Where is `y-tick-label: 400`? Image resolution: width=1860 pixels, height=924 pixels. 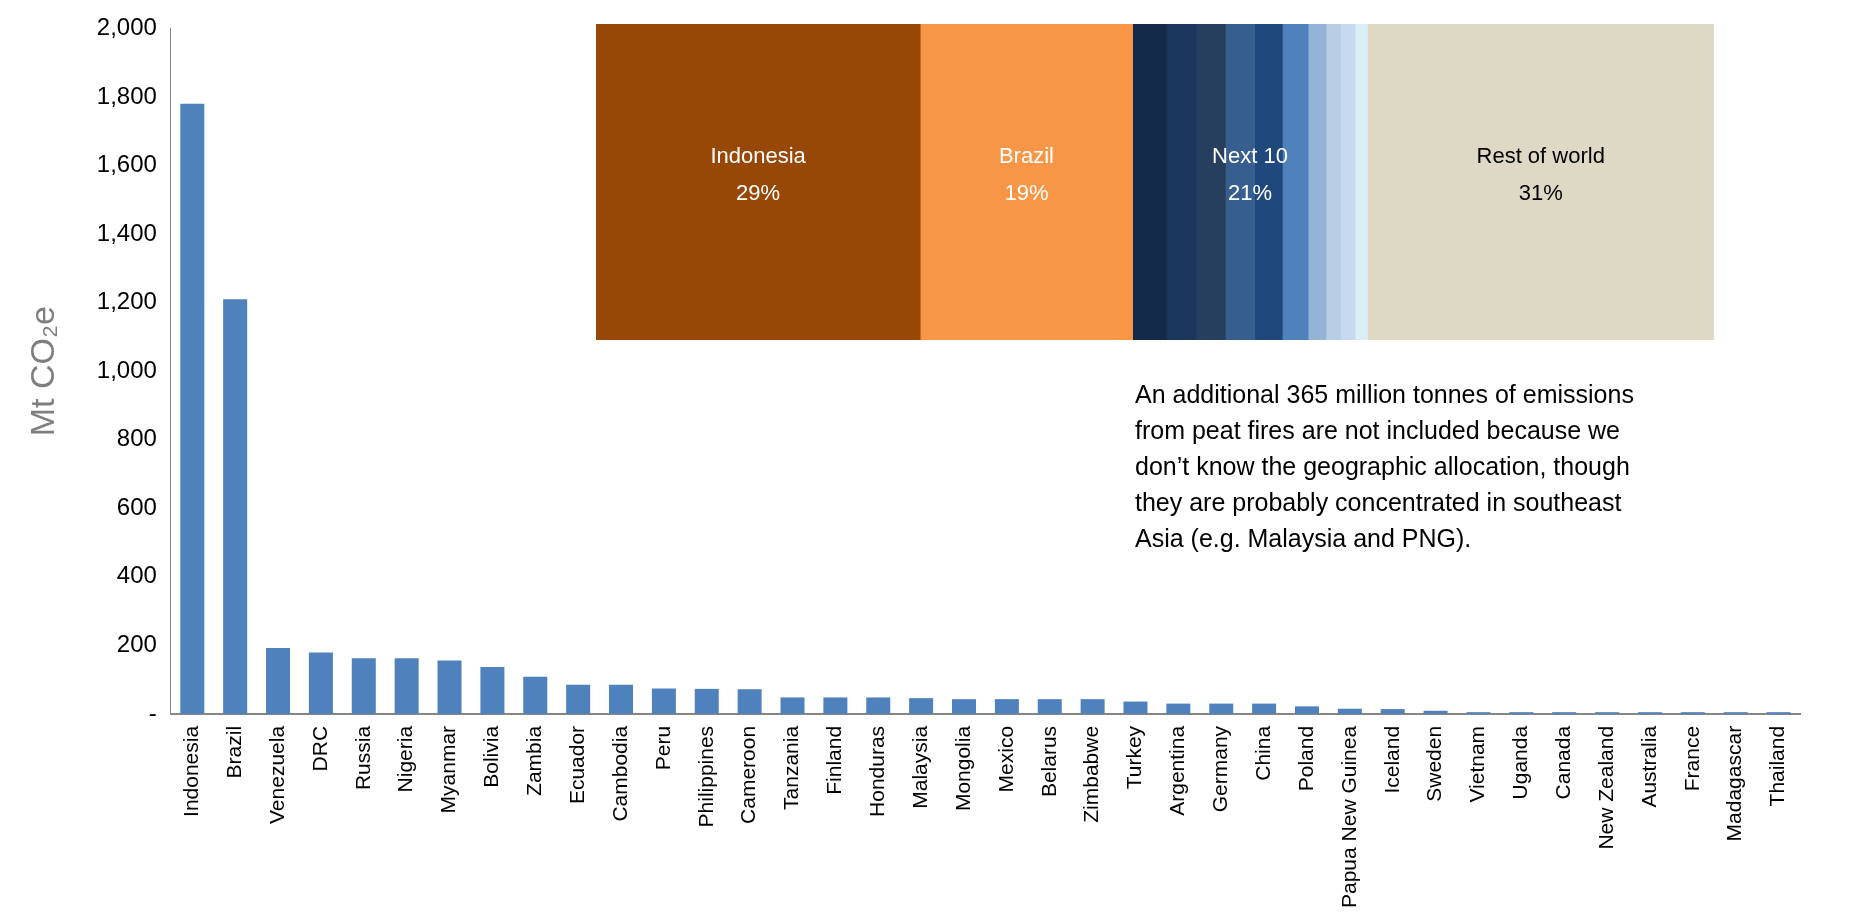 y-tick-label: 400 is located at coordinates (136, 575).